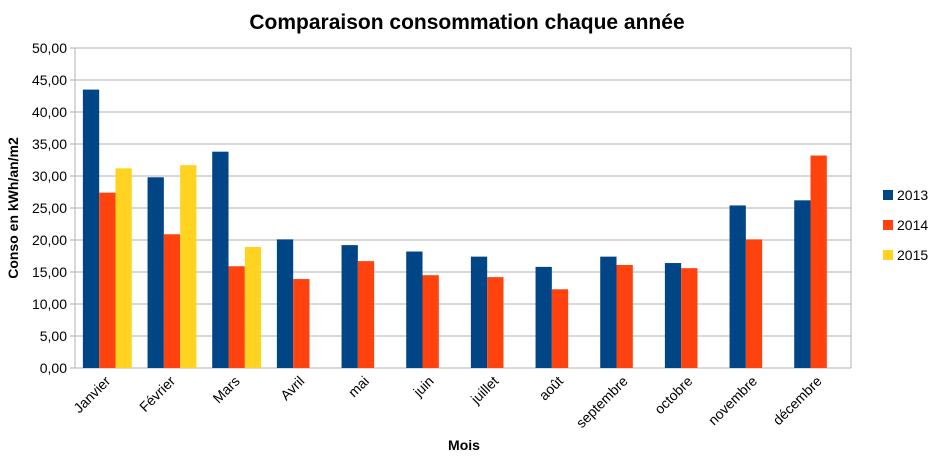 The image size is (939, 456). Describe the element at coordinates (466, 22) in the screenshot. I see `chart-title: Comparaison consommation chaque année` at that location.